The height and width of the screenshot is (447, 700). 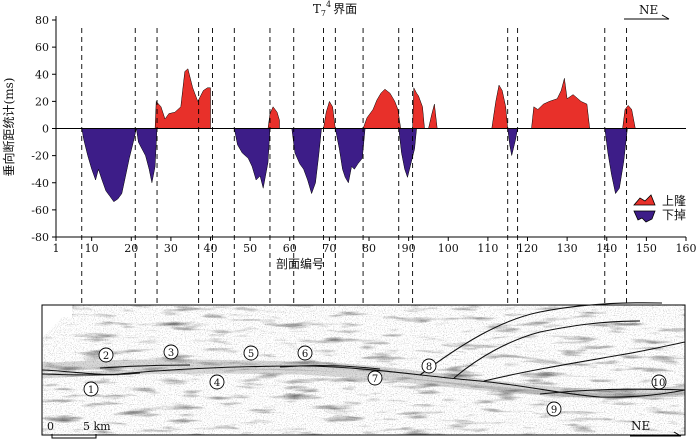 I want to click on fault-marker-label-6: 6, so click(x=305, y=354).